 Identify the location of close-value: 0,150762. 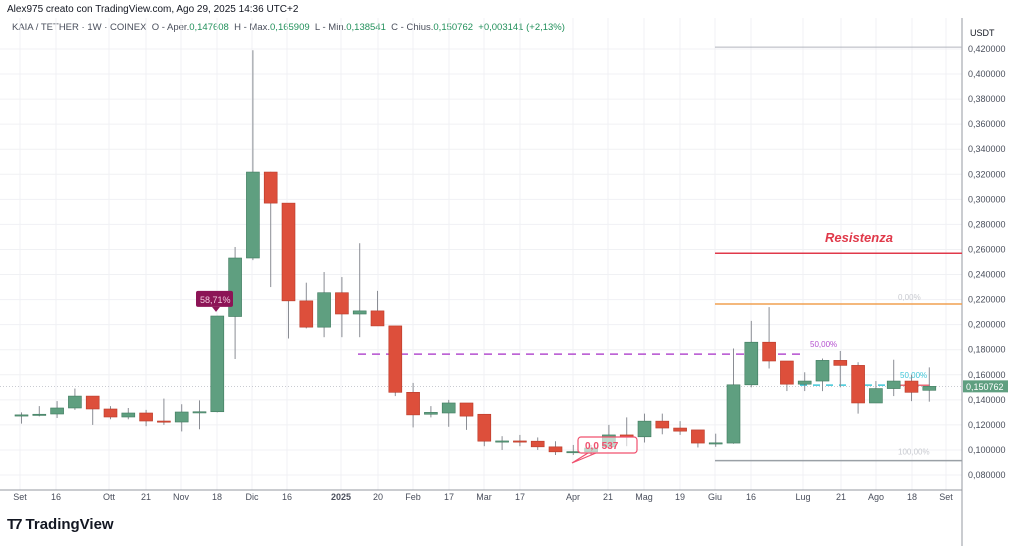
(453, 27).